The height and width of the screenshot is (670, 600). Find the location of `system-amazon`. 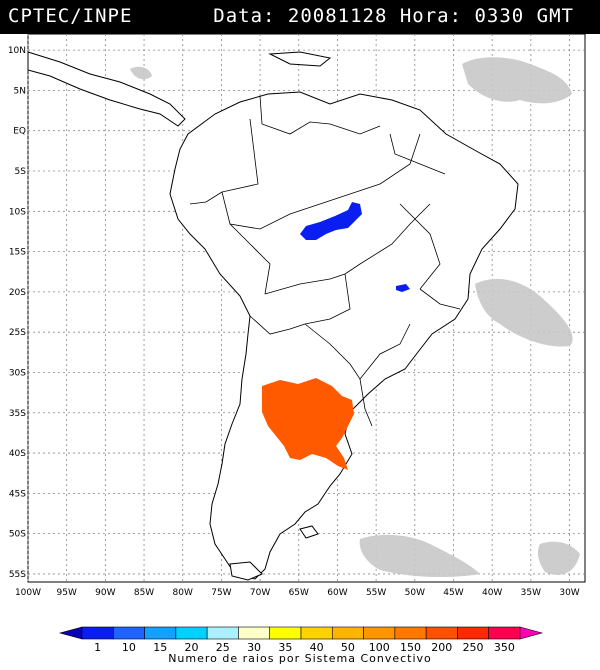

system-amazon is located at coordinates (331, 221).